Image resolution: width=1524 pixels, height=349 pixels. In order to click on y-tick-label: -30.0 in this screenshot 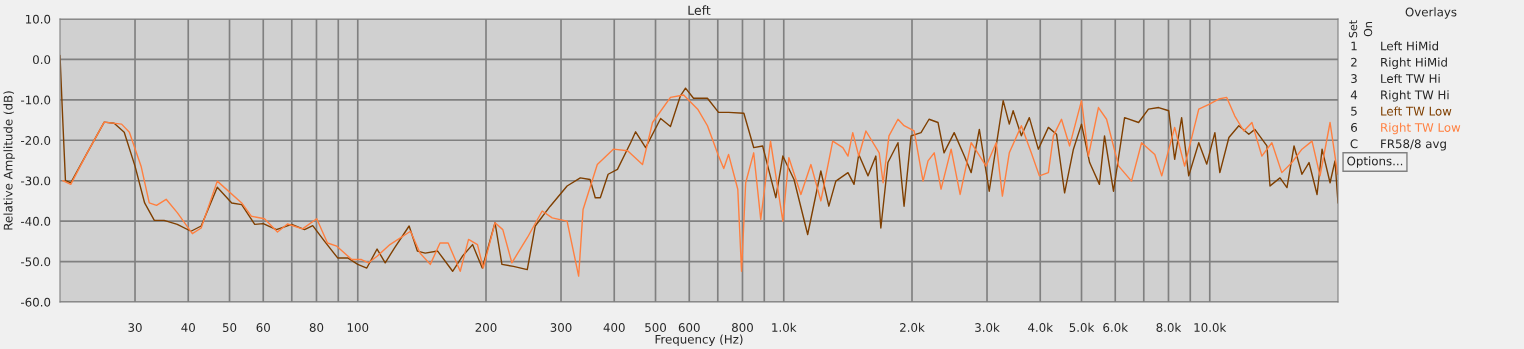, I will do `click(36, 181)`.